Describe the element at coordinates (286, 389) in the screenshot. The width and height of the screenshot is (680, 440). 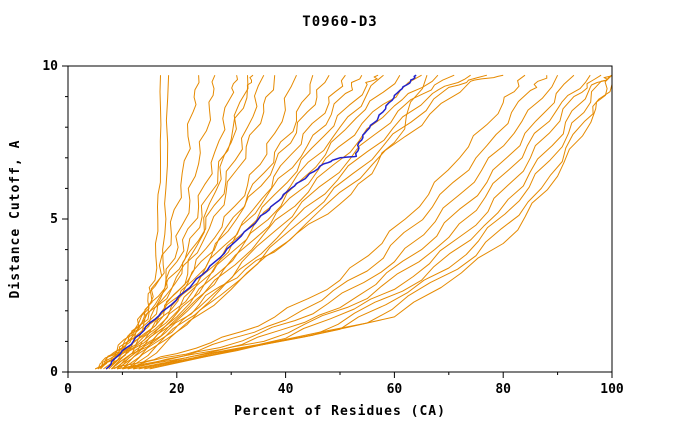
I see `x-tick-label: 40` at that location.